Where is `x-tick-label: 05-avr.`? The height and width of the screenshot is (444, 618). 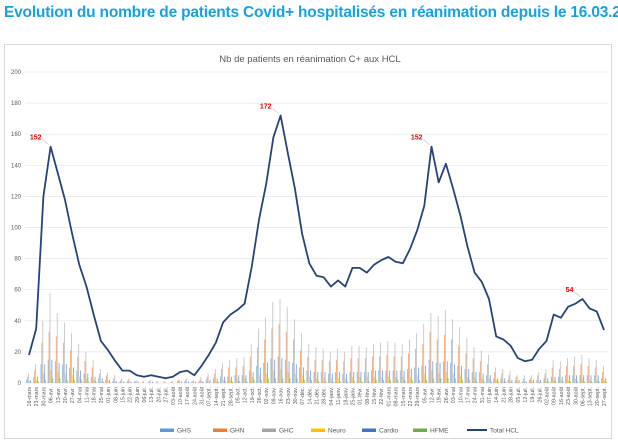 x-tick-label: 05-avr. is located at coordinates (425, 395).